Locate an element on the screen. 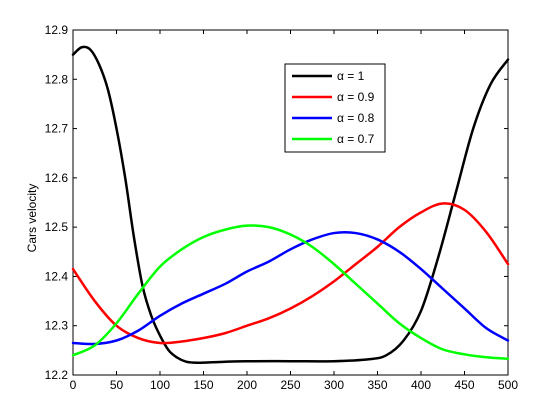 The width and height of the screenshot is (560, 420). legend-label-4: α = 0.7 is located at coordinates (356, 139).